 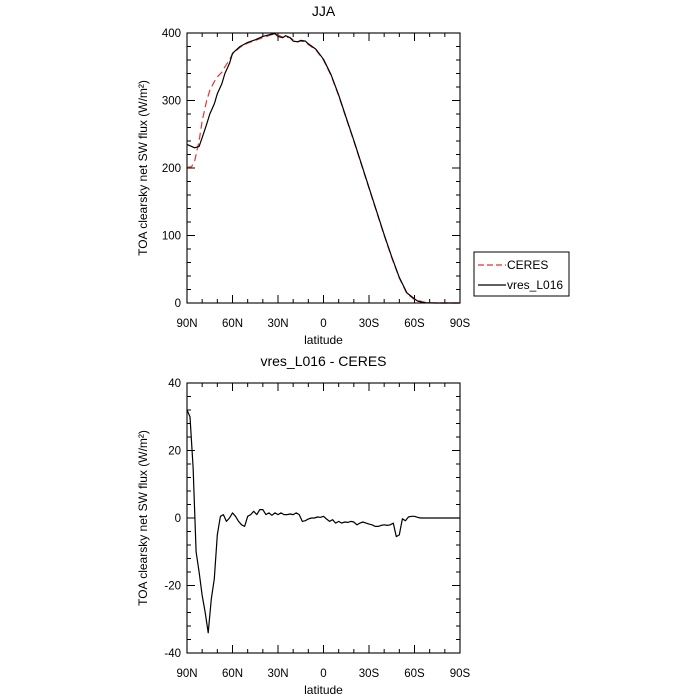 What do you see at coordinates (521, 274) in the screenshot?
I see `legend-box` at bounding box center [521, 274].